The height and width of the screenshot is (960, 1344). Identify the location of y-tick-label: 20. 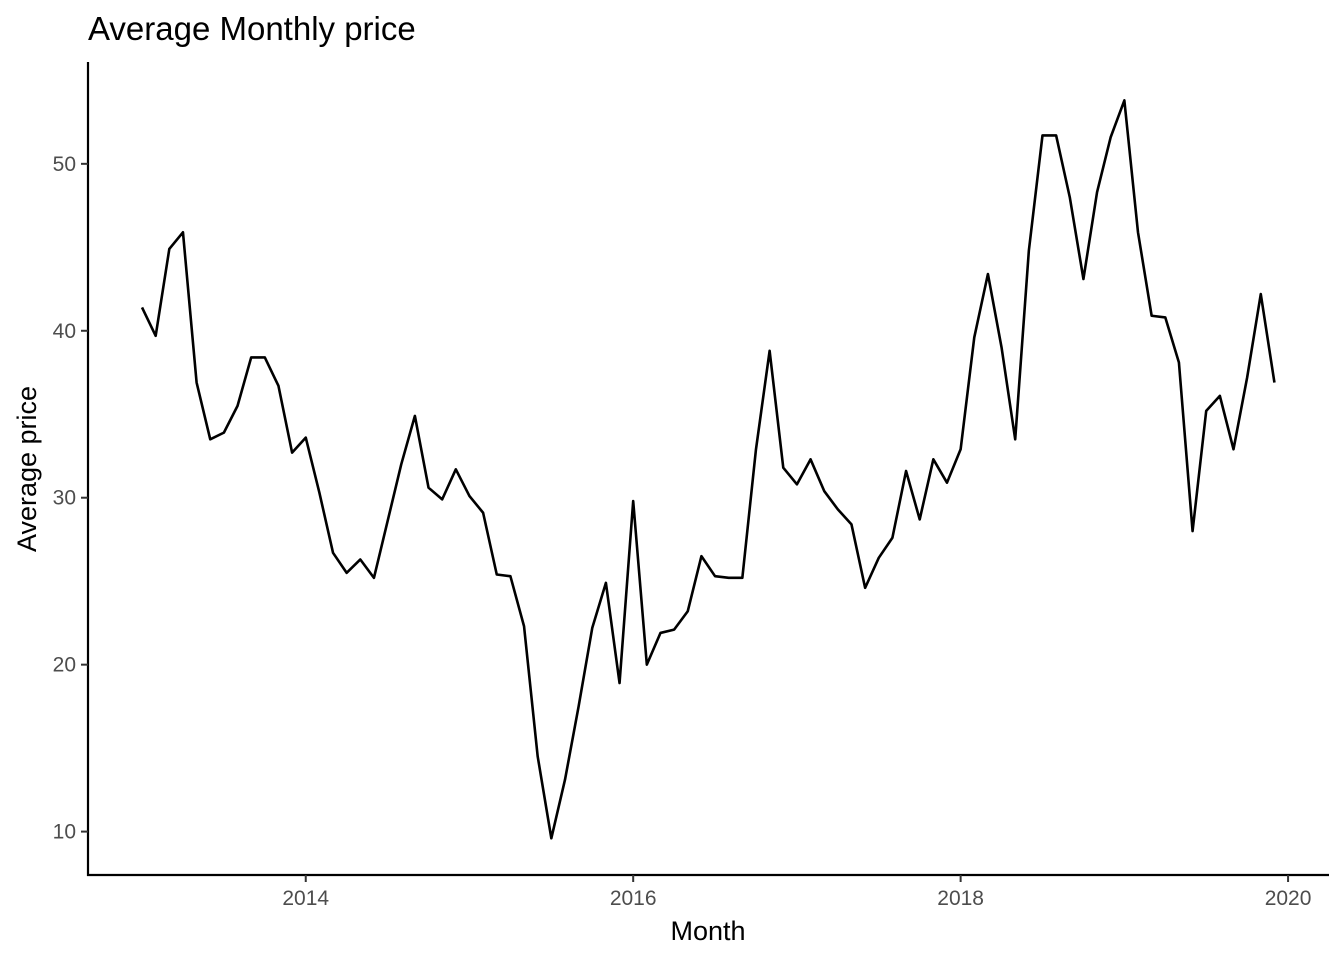
(64, 665).